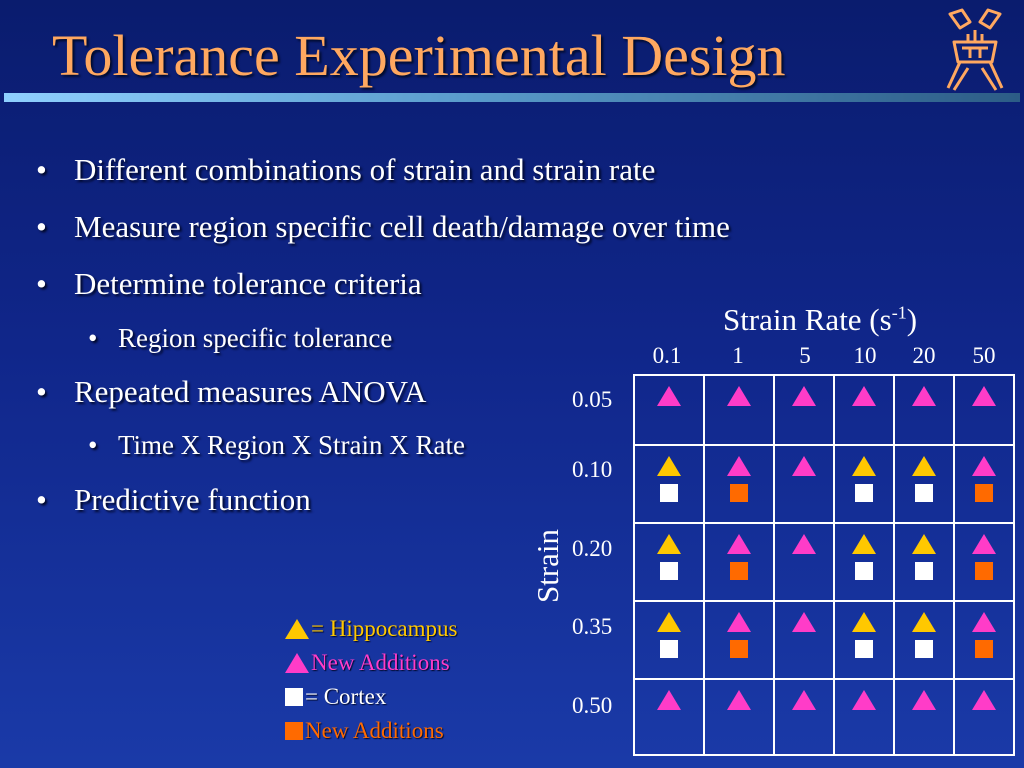  What do you see at coordinates (667, 355) in the screenshot?
I see `strain-rate-label: 0.1` at bounding box center [667, 355].